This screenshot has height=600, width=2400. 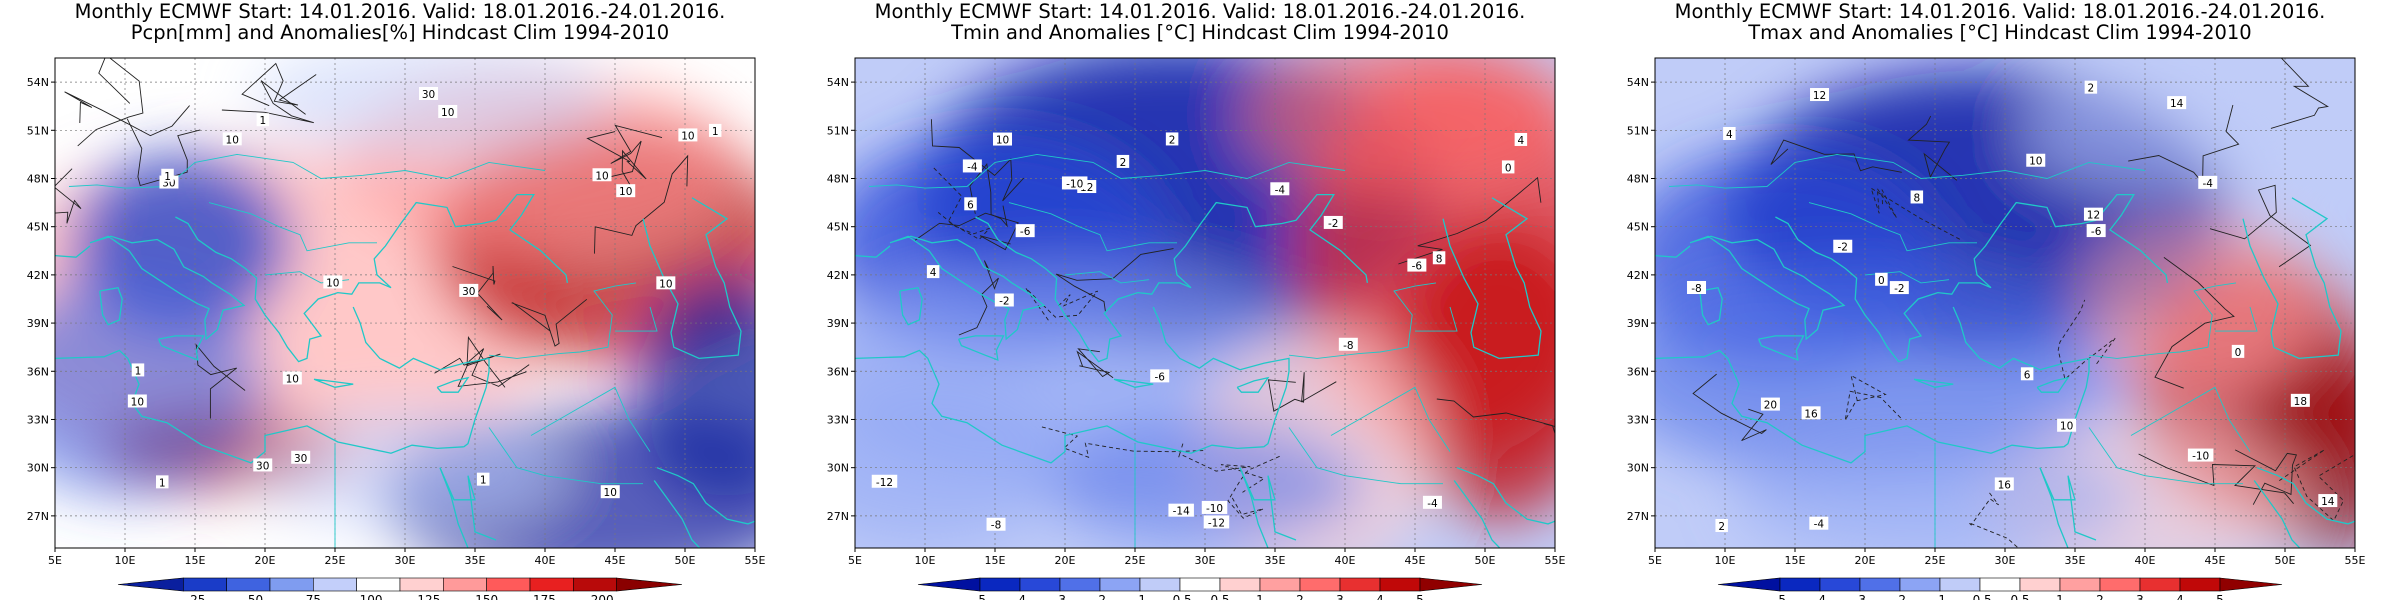 I want to click on contour-label: 2, so click(x=2091, y=87).